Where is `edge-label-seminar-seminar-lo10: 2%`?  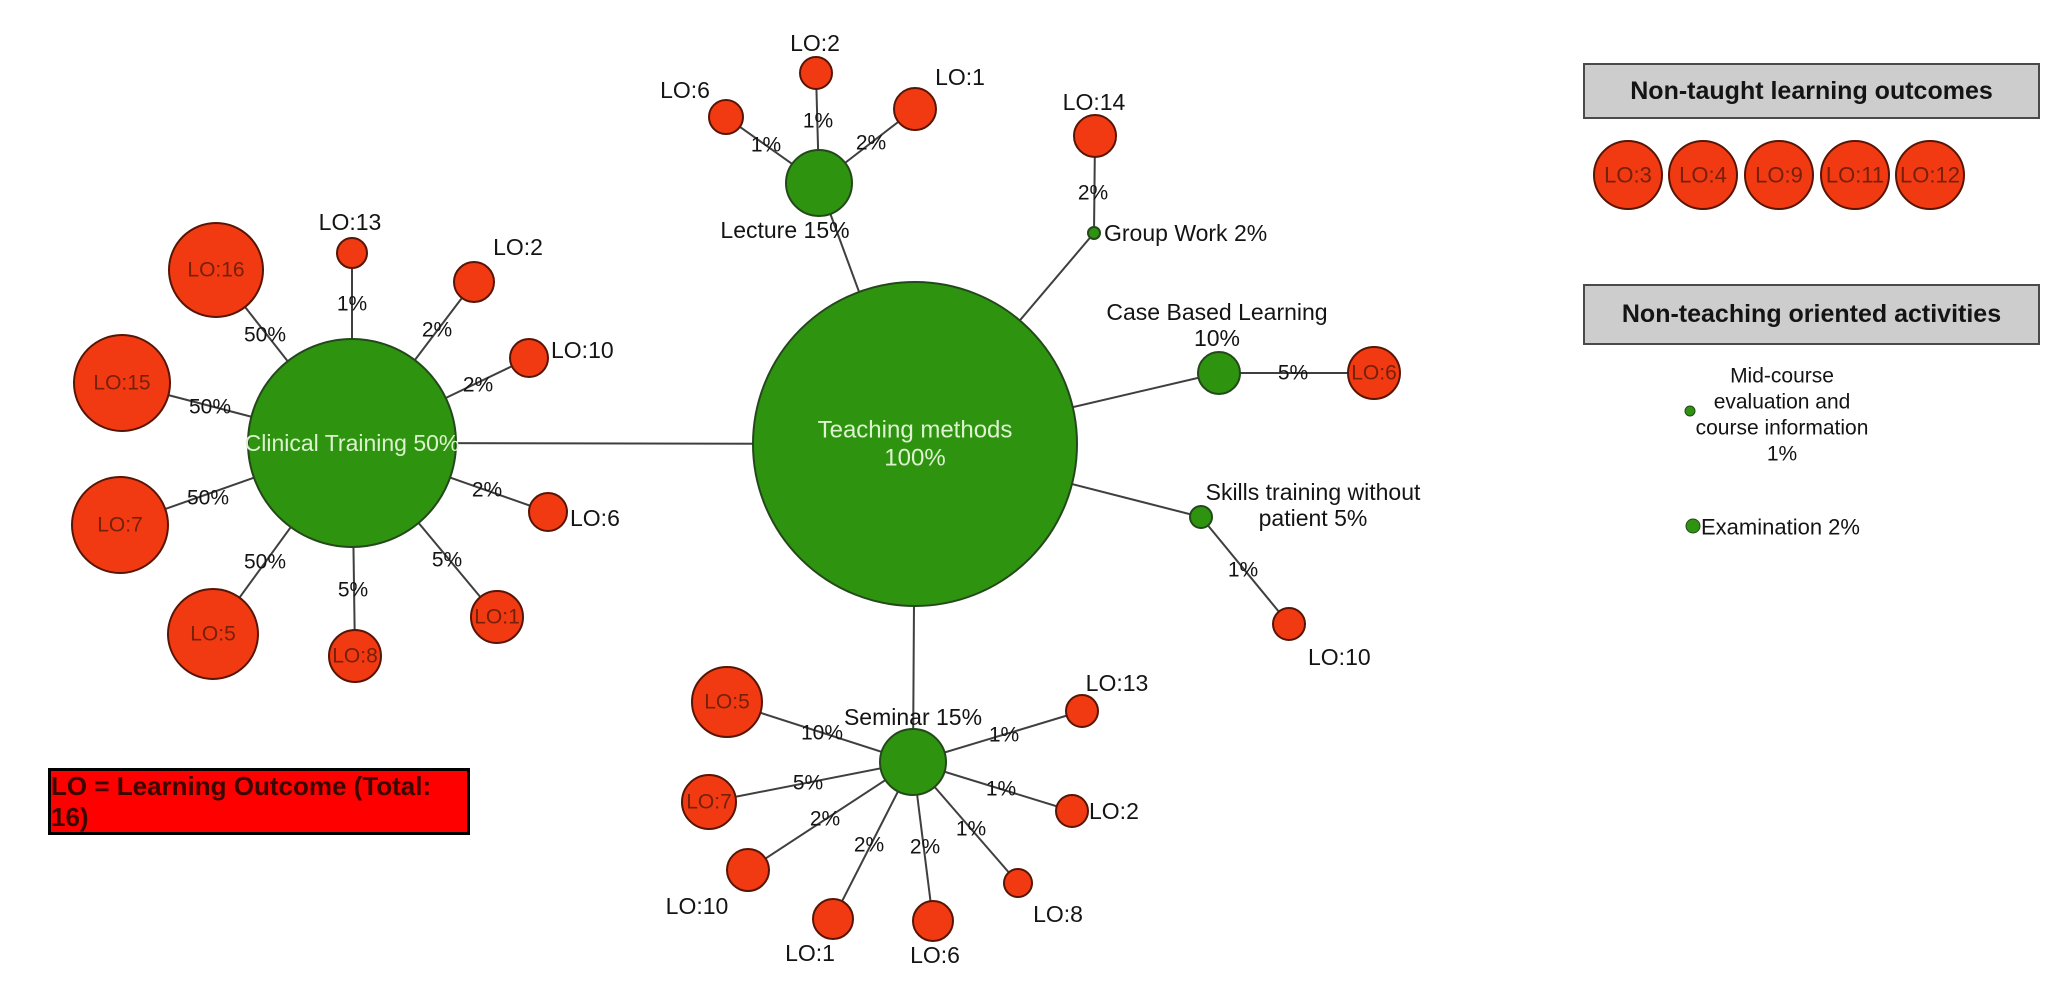 edge-label-seminar-seminar-lo10: 2% is located at coordinates (825, 819).